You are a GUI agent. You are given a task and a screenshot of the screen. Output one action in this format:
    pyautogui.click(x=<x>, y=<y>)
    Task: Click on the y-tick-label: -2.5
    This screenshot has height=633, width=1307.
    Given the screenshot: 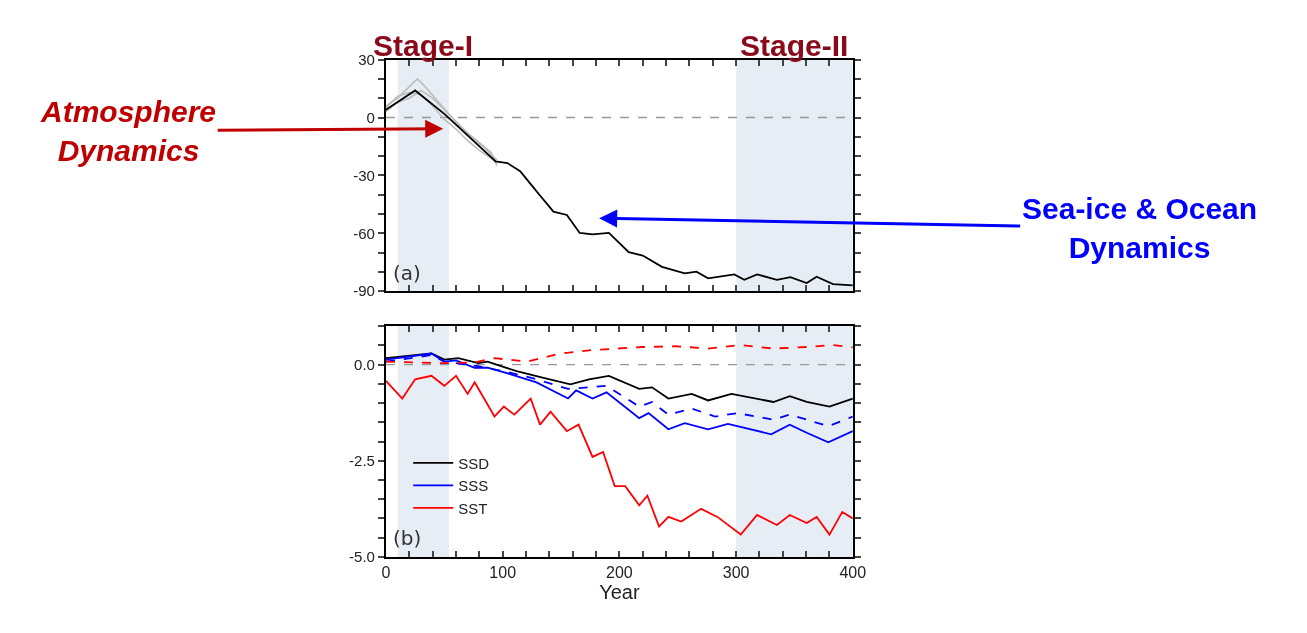 What is the action you would take?
    pyautogui.click(x=362, y=461)
    